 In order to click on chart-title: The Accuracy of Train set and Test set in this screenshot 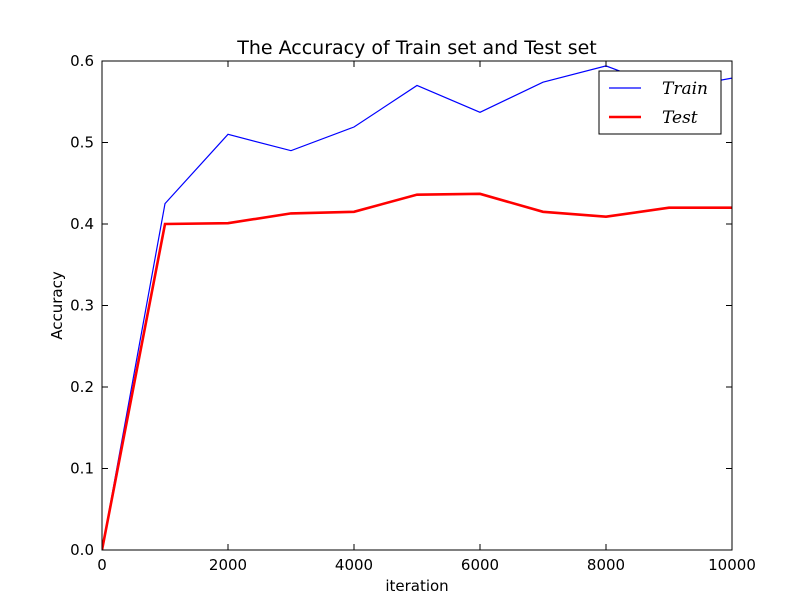, I will do `click(416, 48)`.